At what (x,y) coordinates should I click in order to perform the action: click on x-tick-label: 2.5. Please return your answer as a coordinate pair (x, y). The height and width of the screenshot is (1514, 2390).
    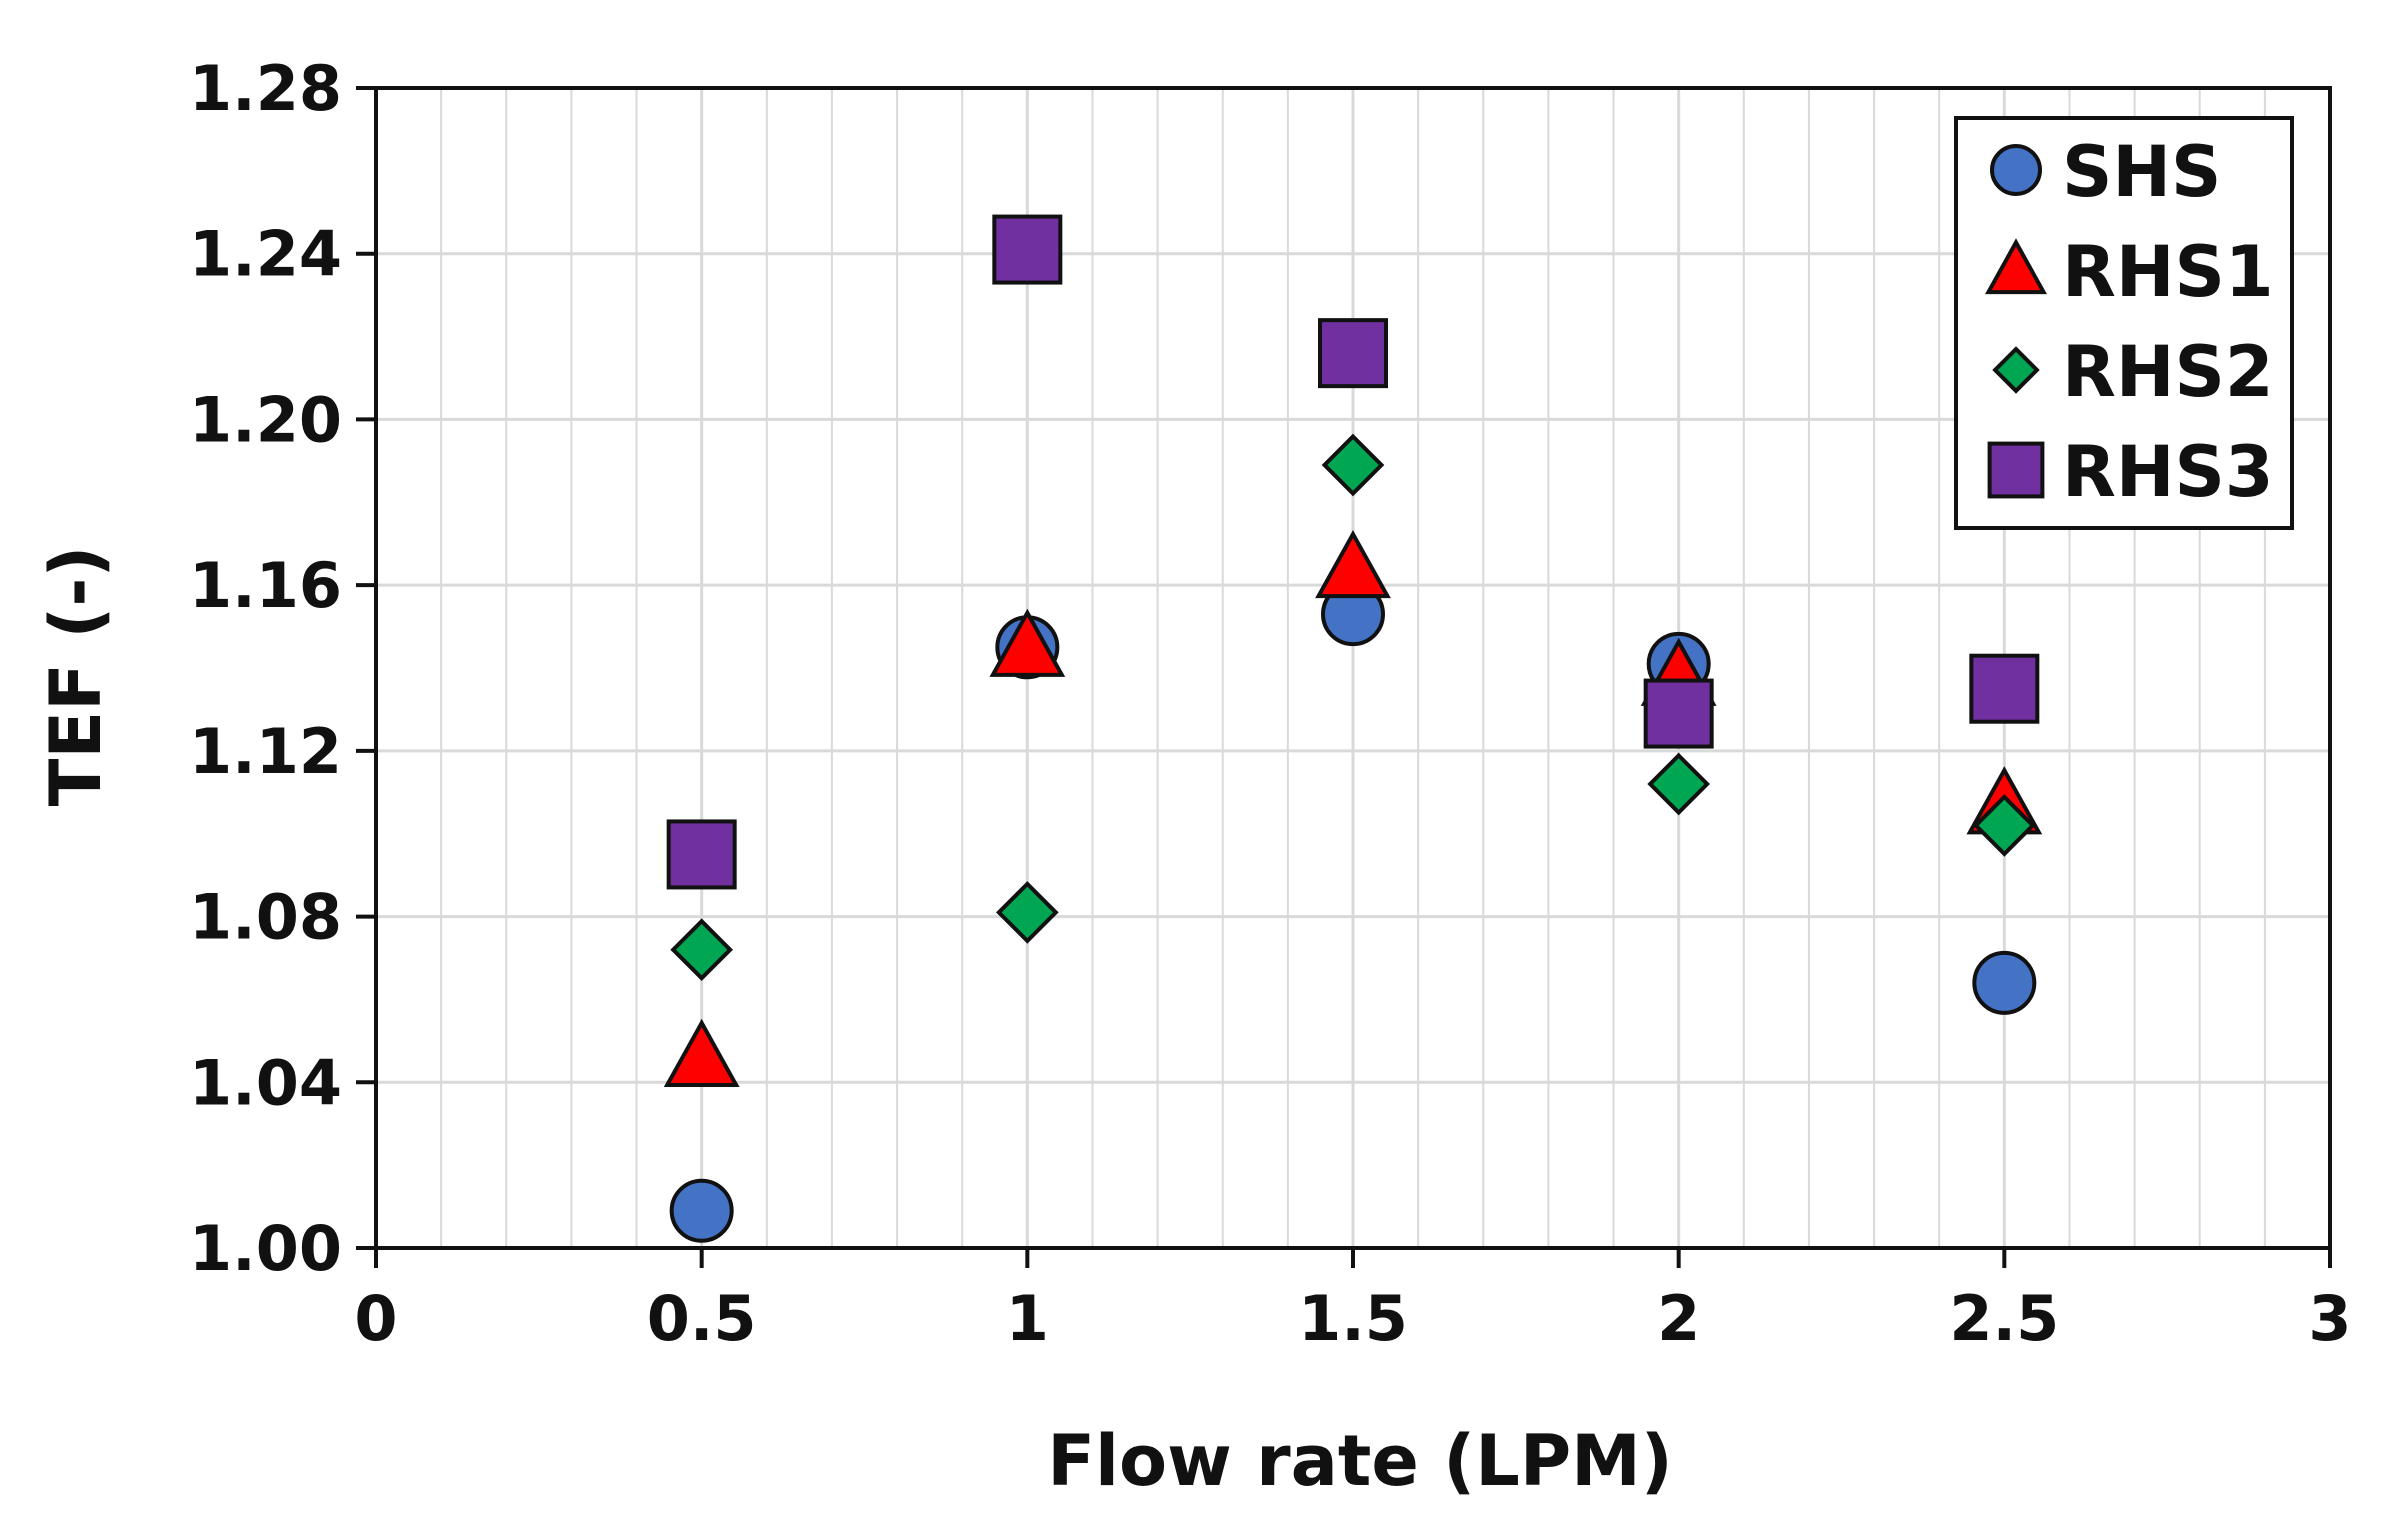
    Looking at the image, I should click on (2004, 1318).